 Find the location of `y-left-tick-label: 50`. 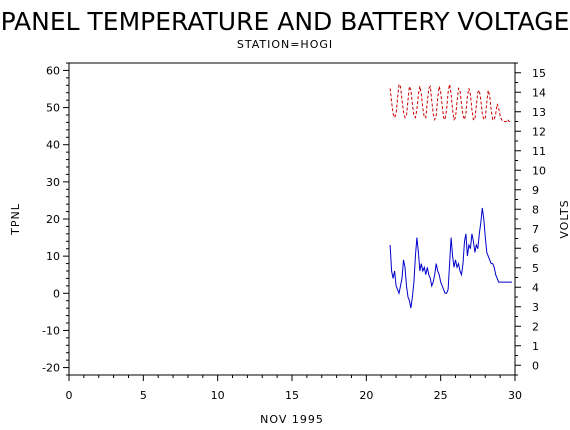

y-left-tick-label: 50 is located at coordinates (53, 108).